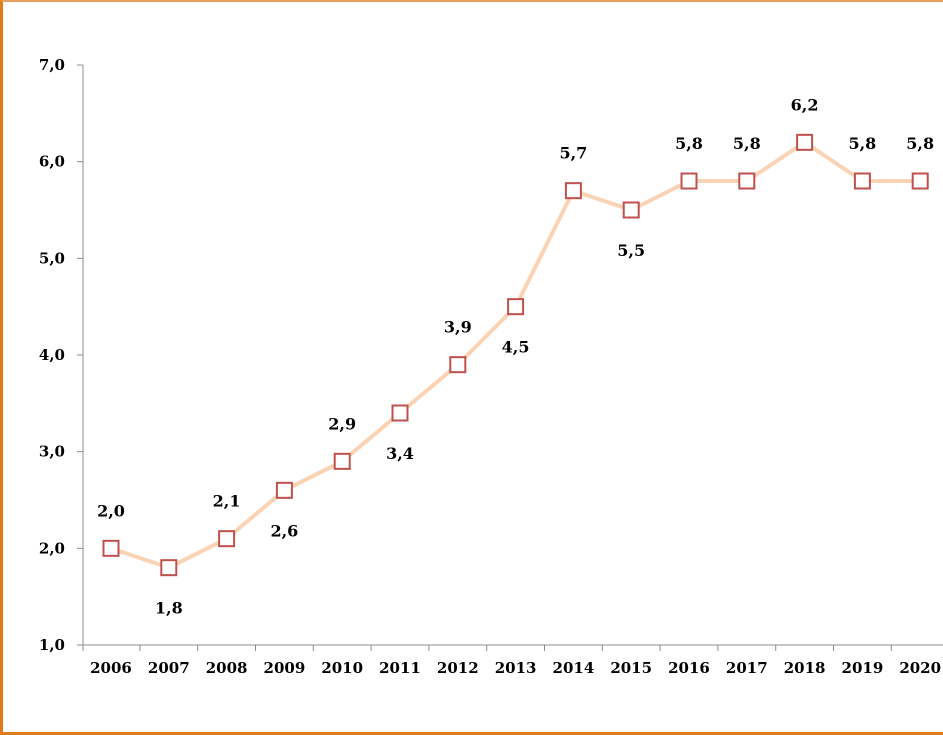  I want to click on data-label: 2,9, so click(342, 423).